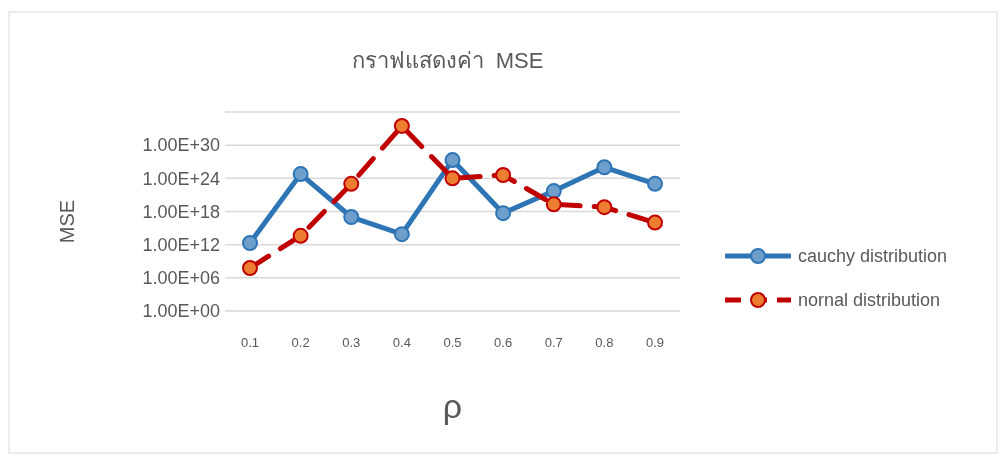  I want to click on chart-title: กราฟแสดงค่า MSE, so click(447, 60).